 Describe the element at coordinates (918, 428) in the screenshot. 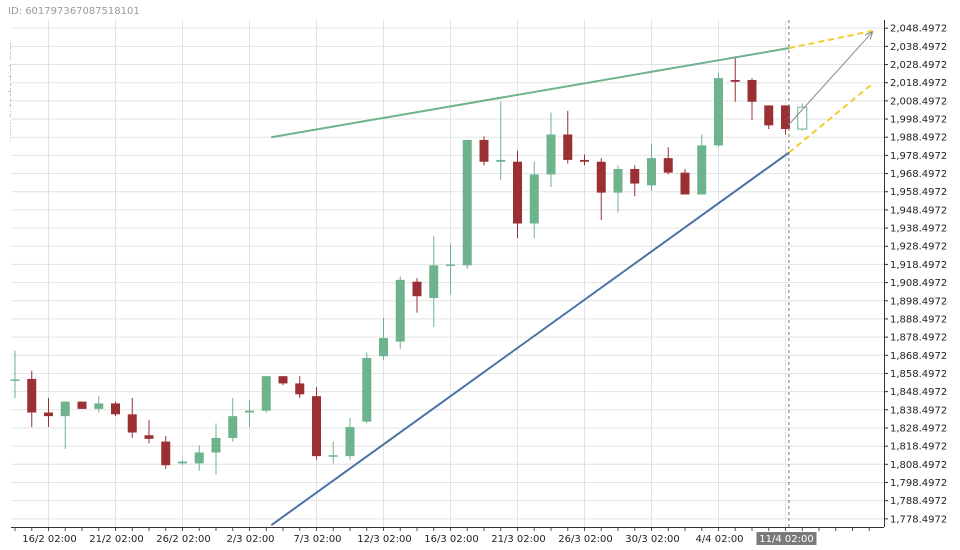

I see `y-tick-label: 1,828.4972` at that location.